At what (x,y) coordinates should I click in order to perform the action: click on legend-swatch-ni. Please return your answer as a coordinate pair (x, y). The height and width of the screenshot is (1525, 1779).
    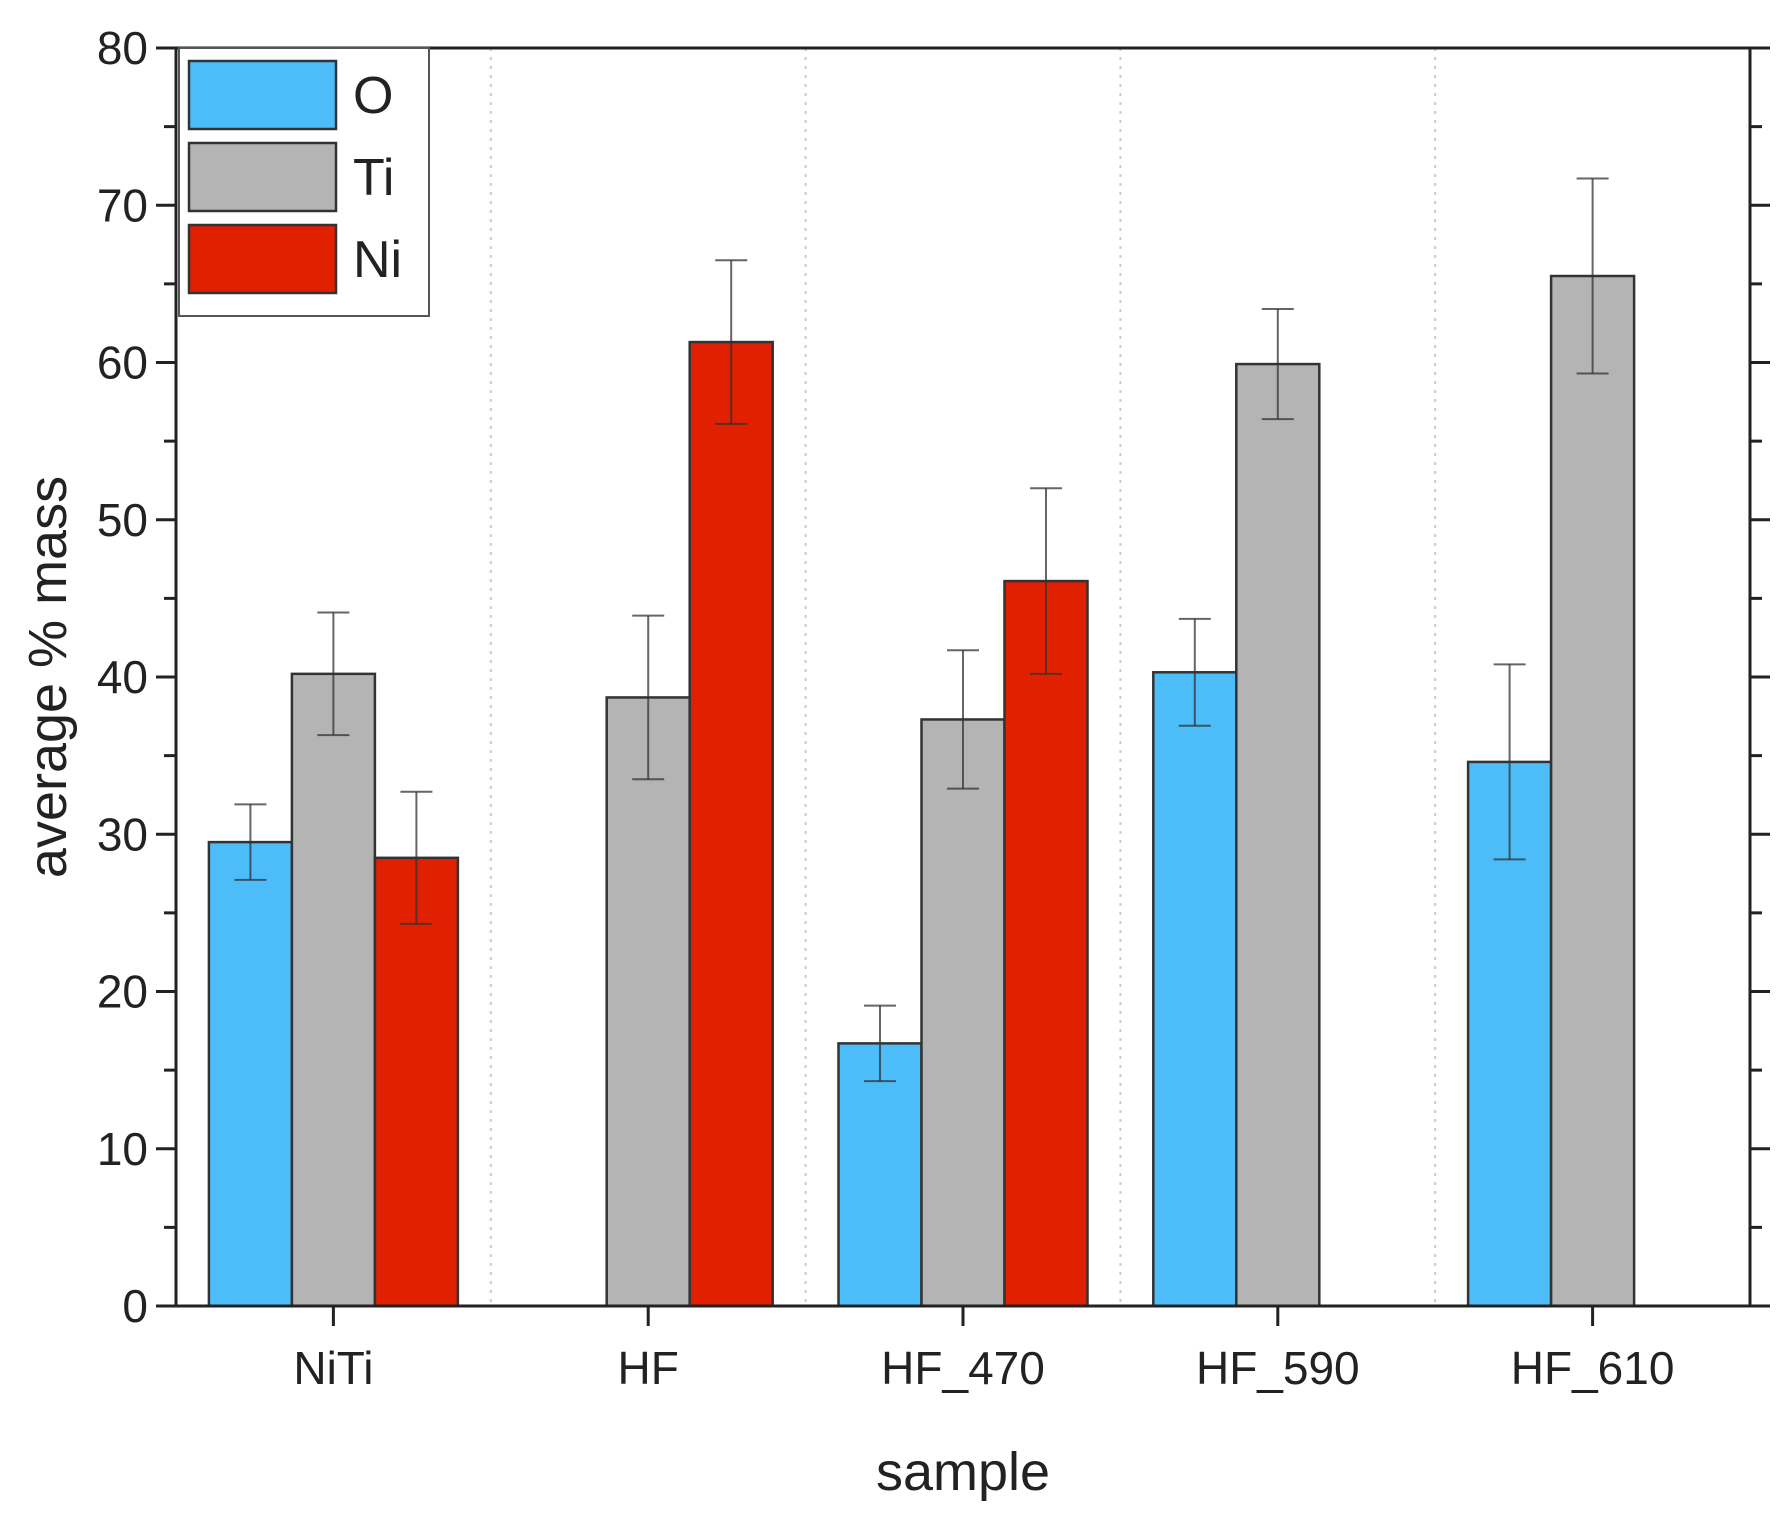
    Looking at the image, I should click on (262, 259).